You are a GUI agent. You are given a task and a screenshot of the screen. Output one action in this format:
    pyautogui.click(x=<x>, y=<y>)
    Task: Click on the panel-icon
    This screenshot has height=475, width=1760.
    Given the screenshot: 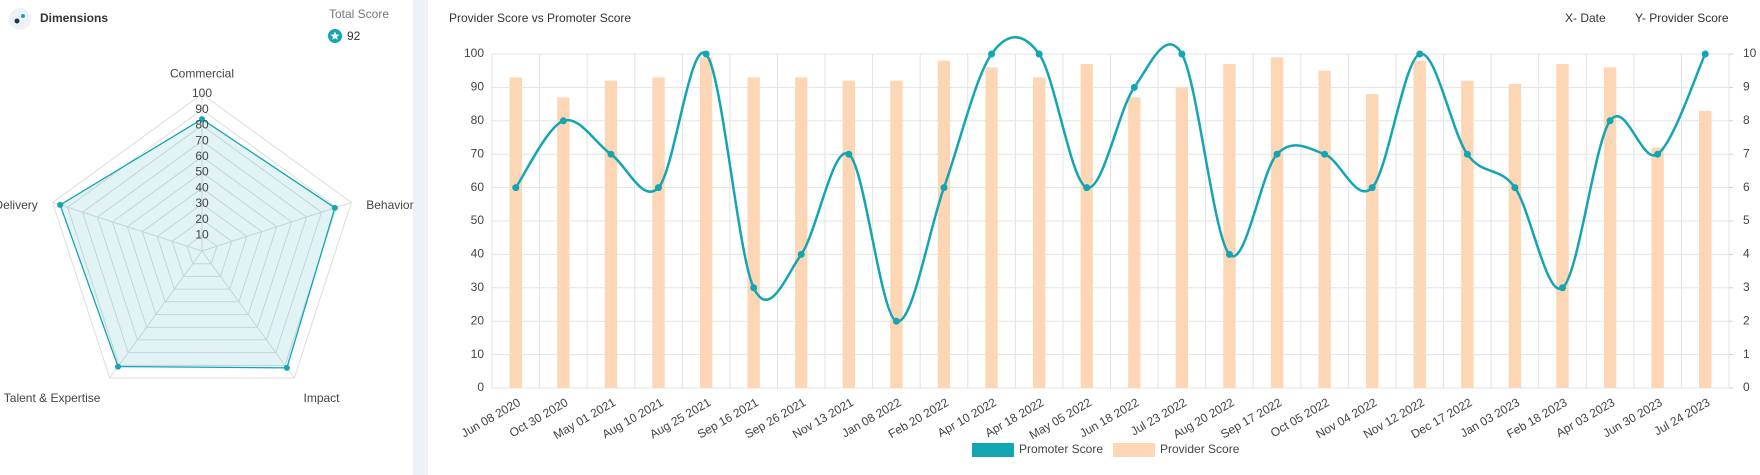 What is the action you would take?
    pyautogui.click(x=20, y=19)
    